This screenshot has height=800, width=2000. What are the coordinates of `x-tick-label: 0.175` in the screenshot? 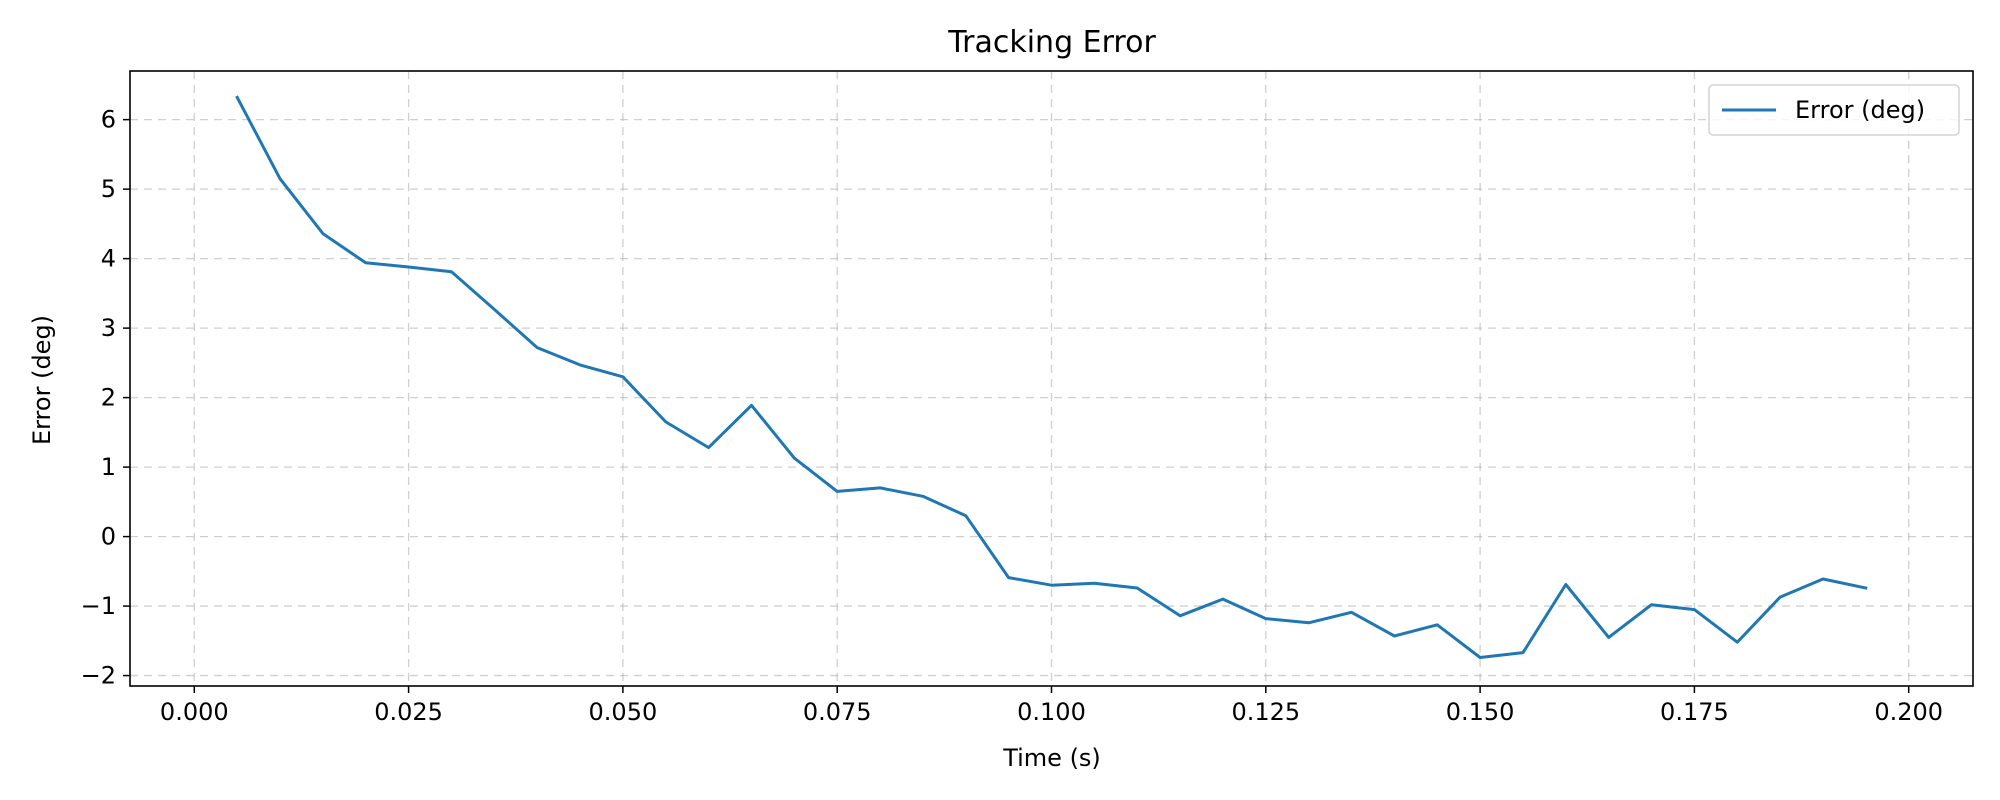 It's located at (1694, 712).